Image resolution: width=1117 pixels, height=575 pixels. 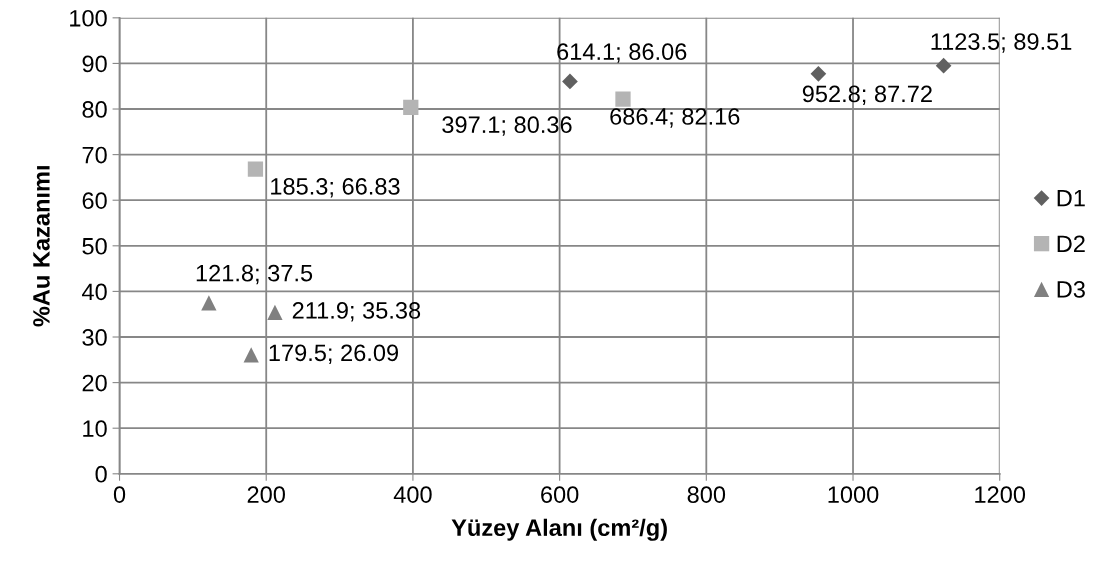 I want to click on y-tick-label: 80, so click(x=94, y=109).